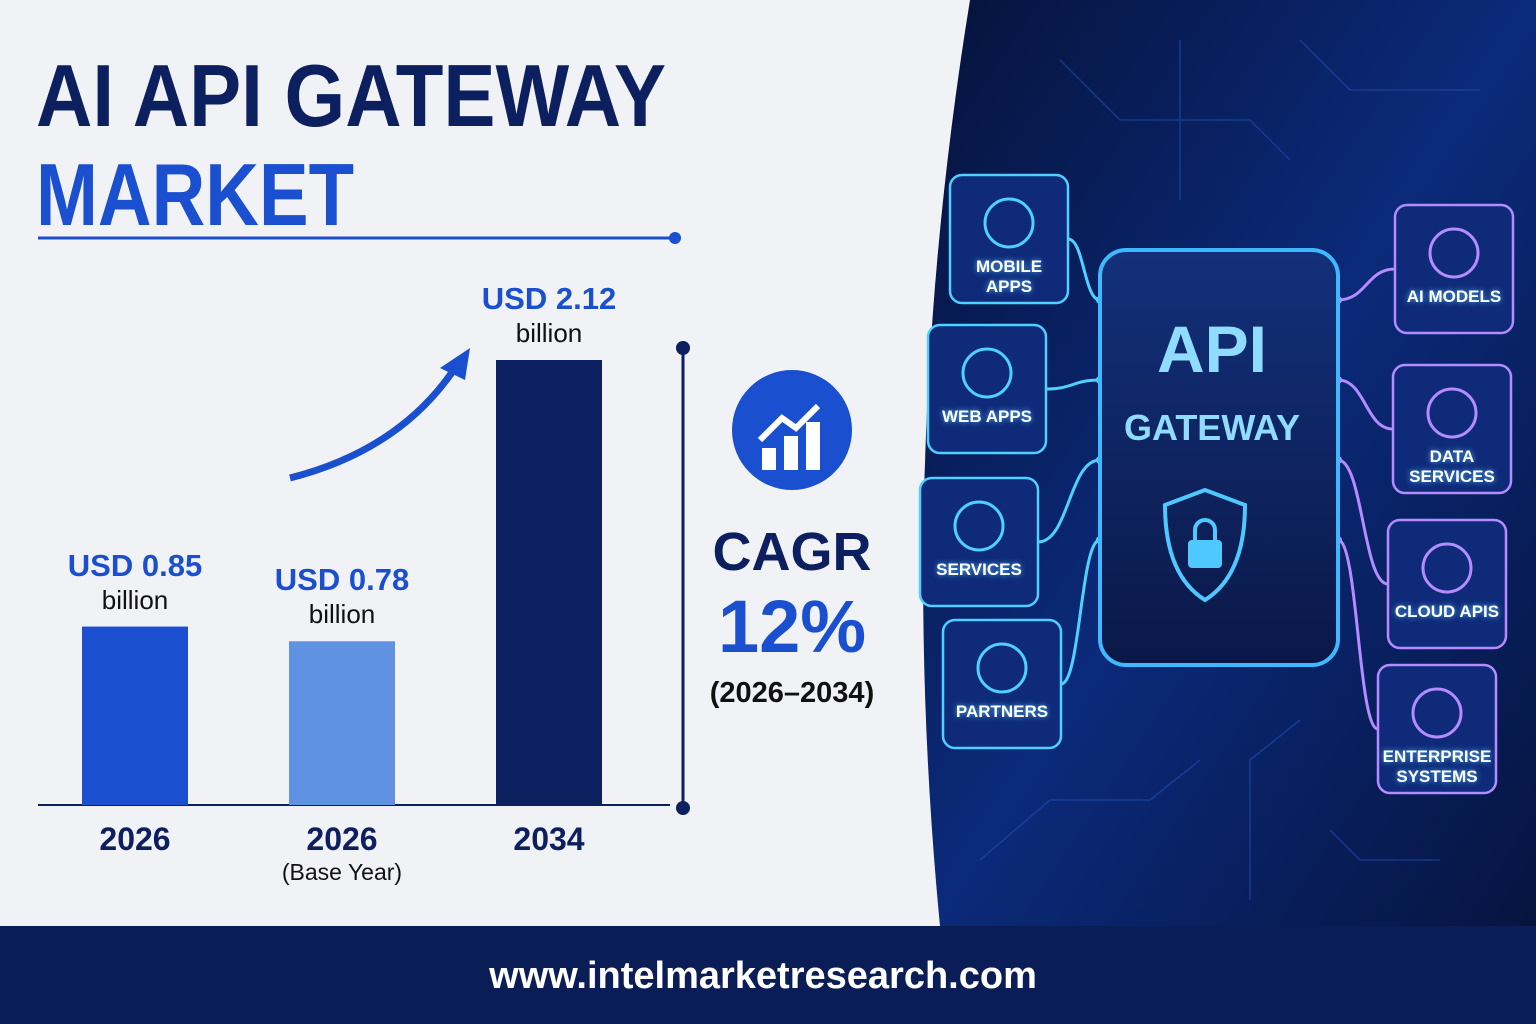  What do you see at coordinates (342, 872) in the screenshot?
I see `x-tick-note: (Base Year)` at bounding box center [342, 872].